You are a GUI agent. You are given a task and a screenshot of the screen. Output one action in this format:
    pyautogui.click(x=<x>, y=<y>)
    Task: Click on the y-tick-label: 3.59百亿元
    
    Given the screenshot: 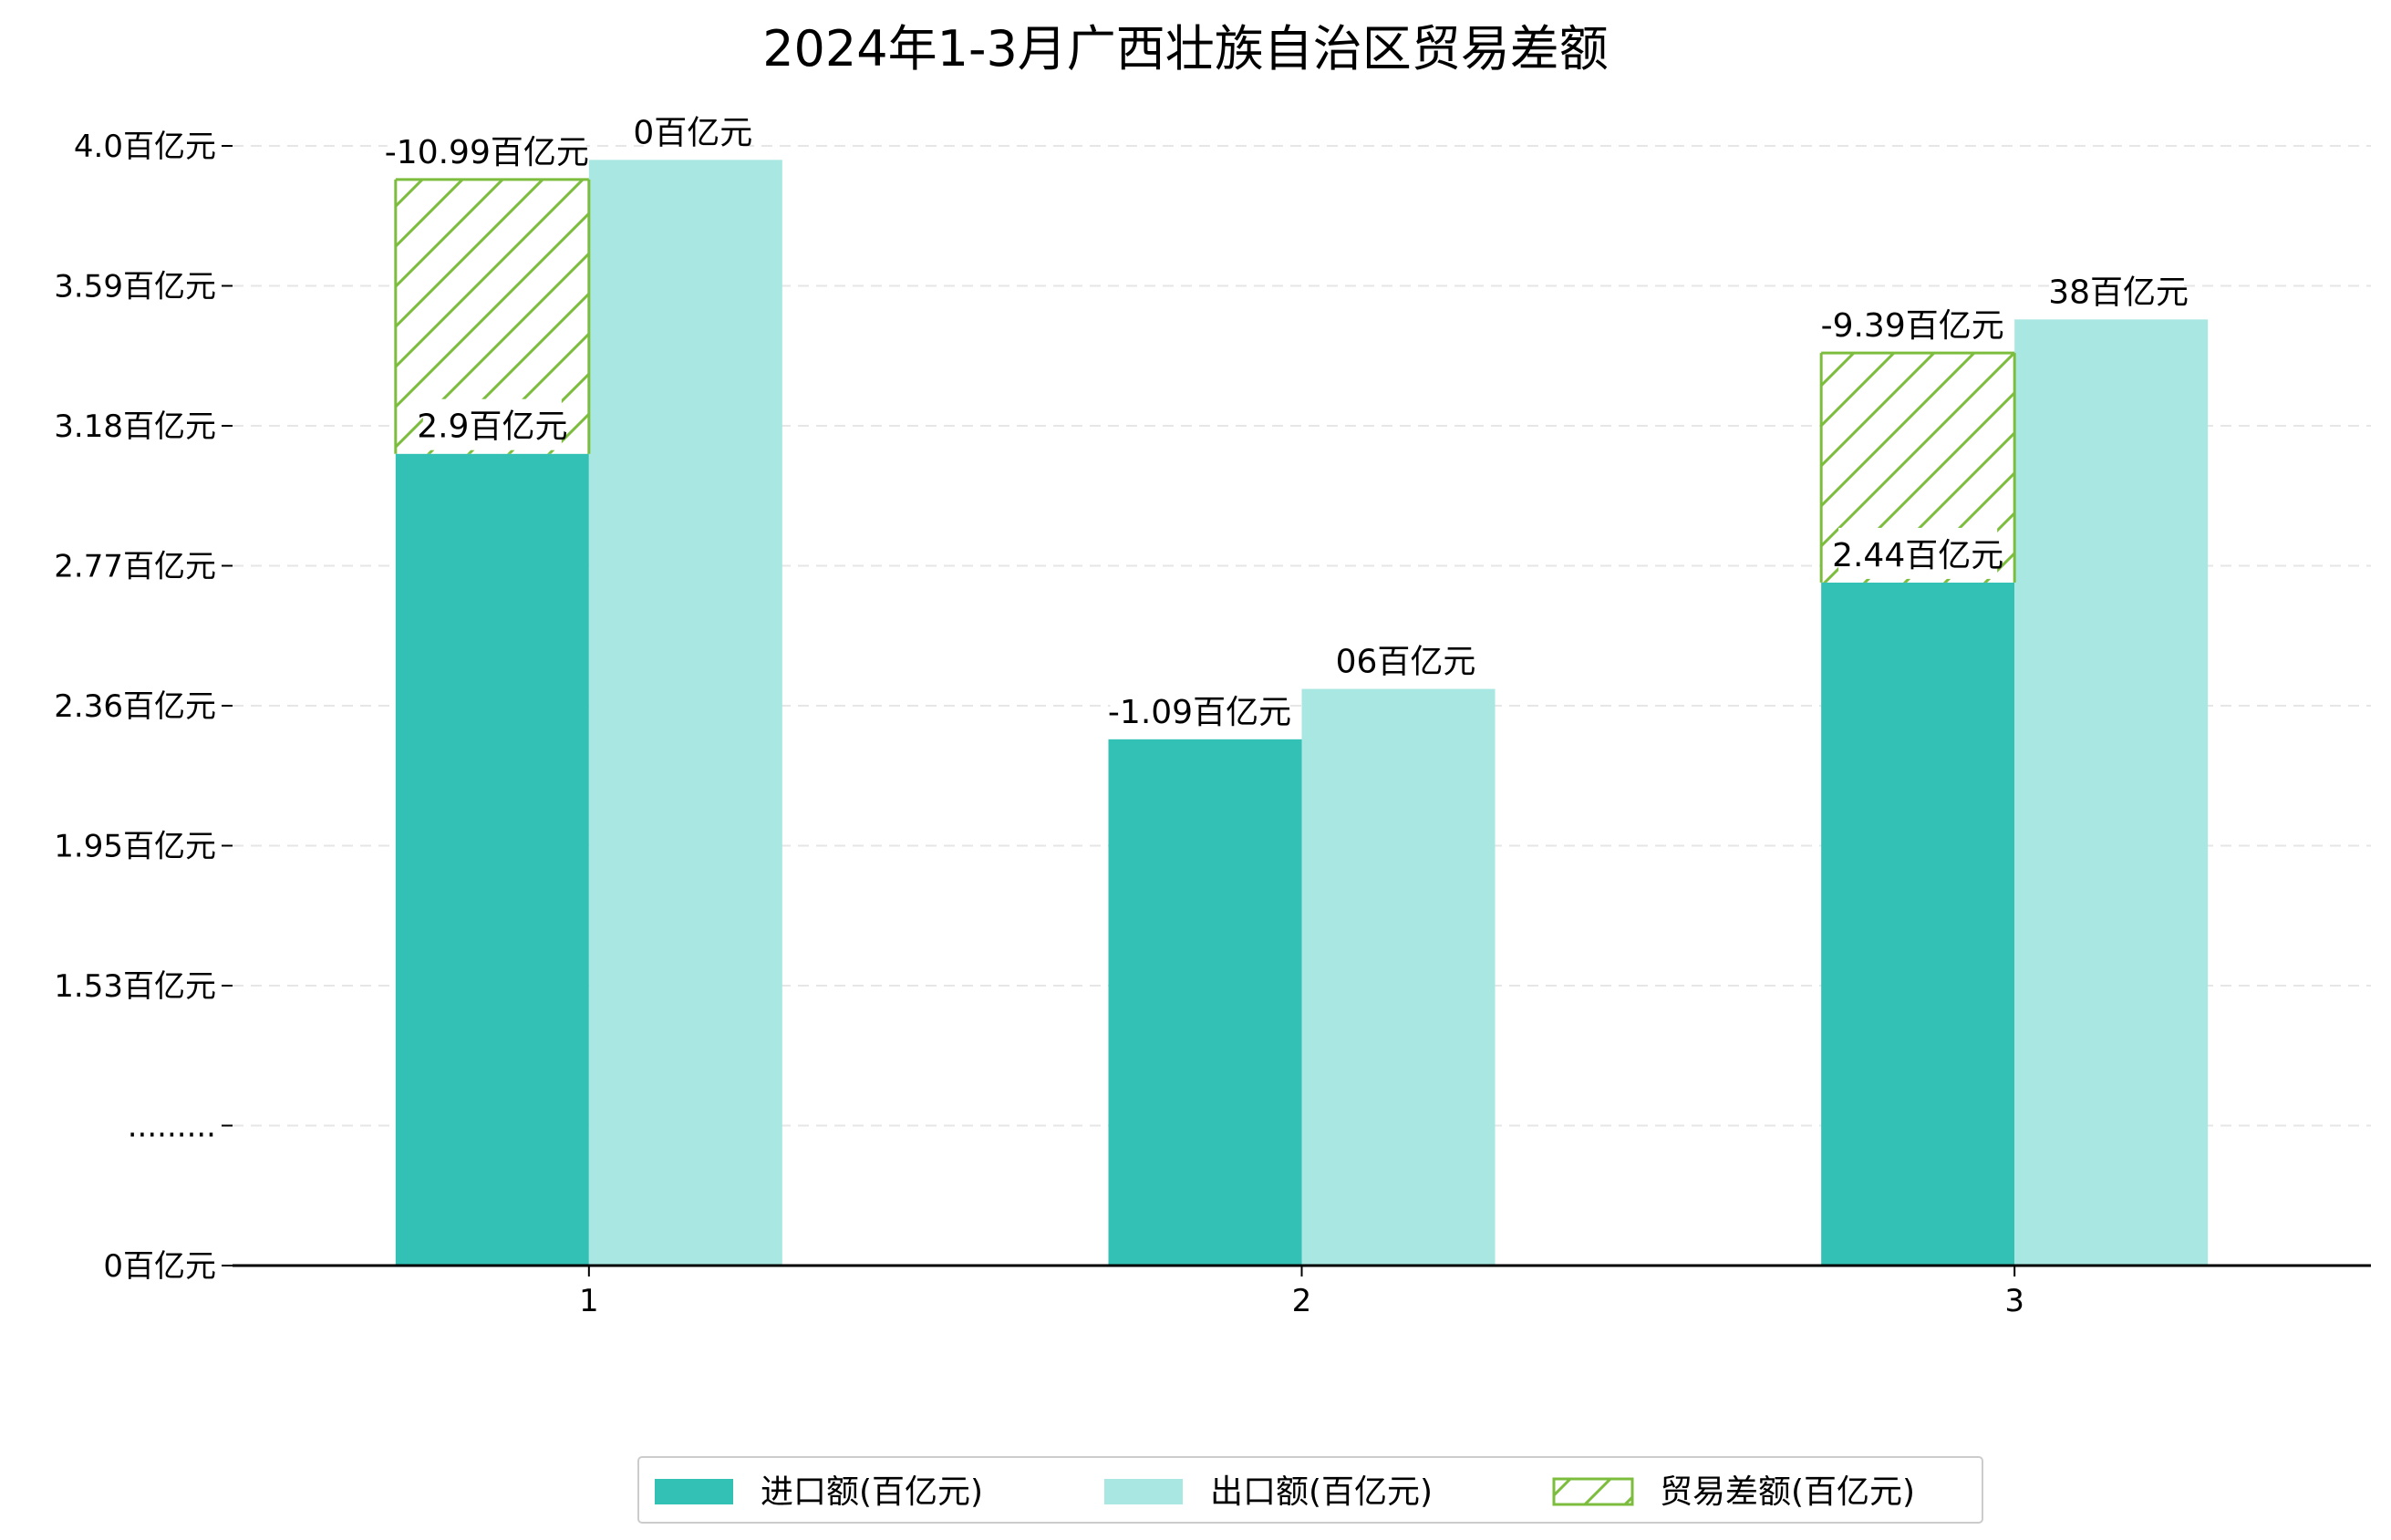 What is the action you would take?
    pyautogui.click(x=135, y=287)
    